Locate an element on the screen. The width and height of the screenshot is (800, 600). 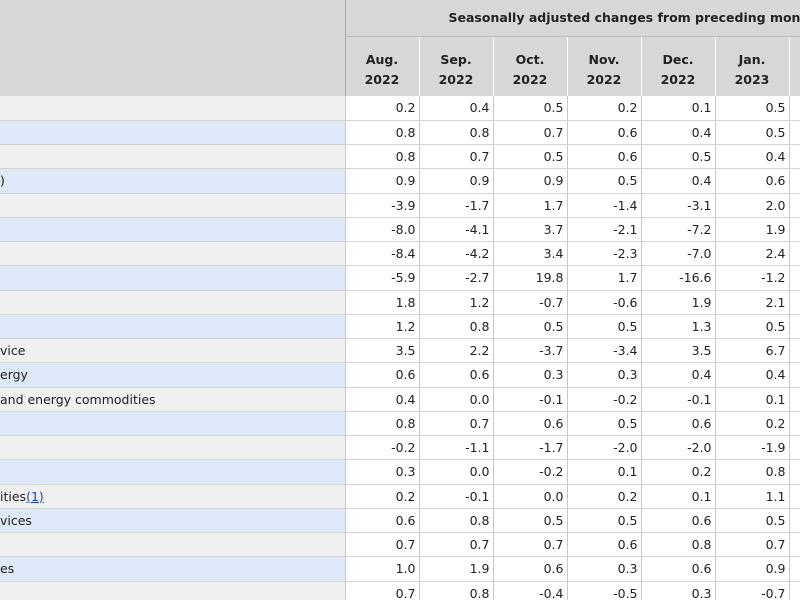
value-cell: 0.0 is located at coordinates (455, 472).